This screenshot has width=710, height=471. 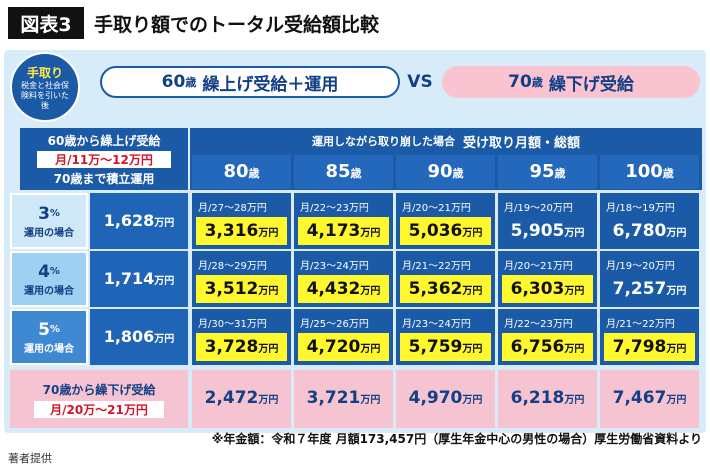 What do you see at coordinates (250, 82) in the screenshot?
I see `banner-left: 60 歳繰上げ受給＋運用` at bounding box center [250, 82].